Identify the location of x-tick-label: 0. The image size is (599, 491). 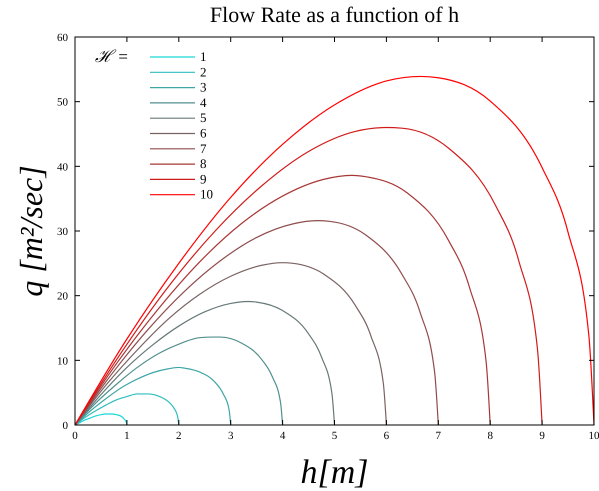
(75, 436).